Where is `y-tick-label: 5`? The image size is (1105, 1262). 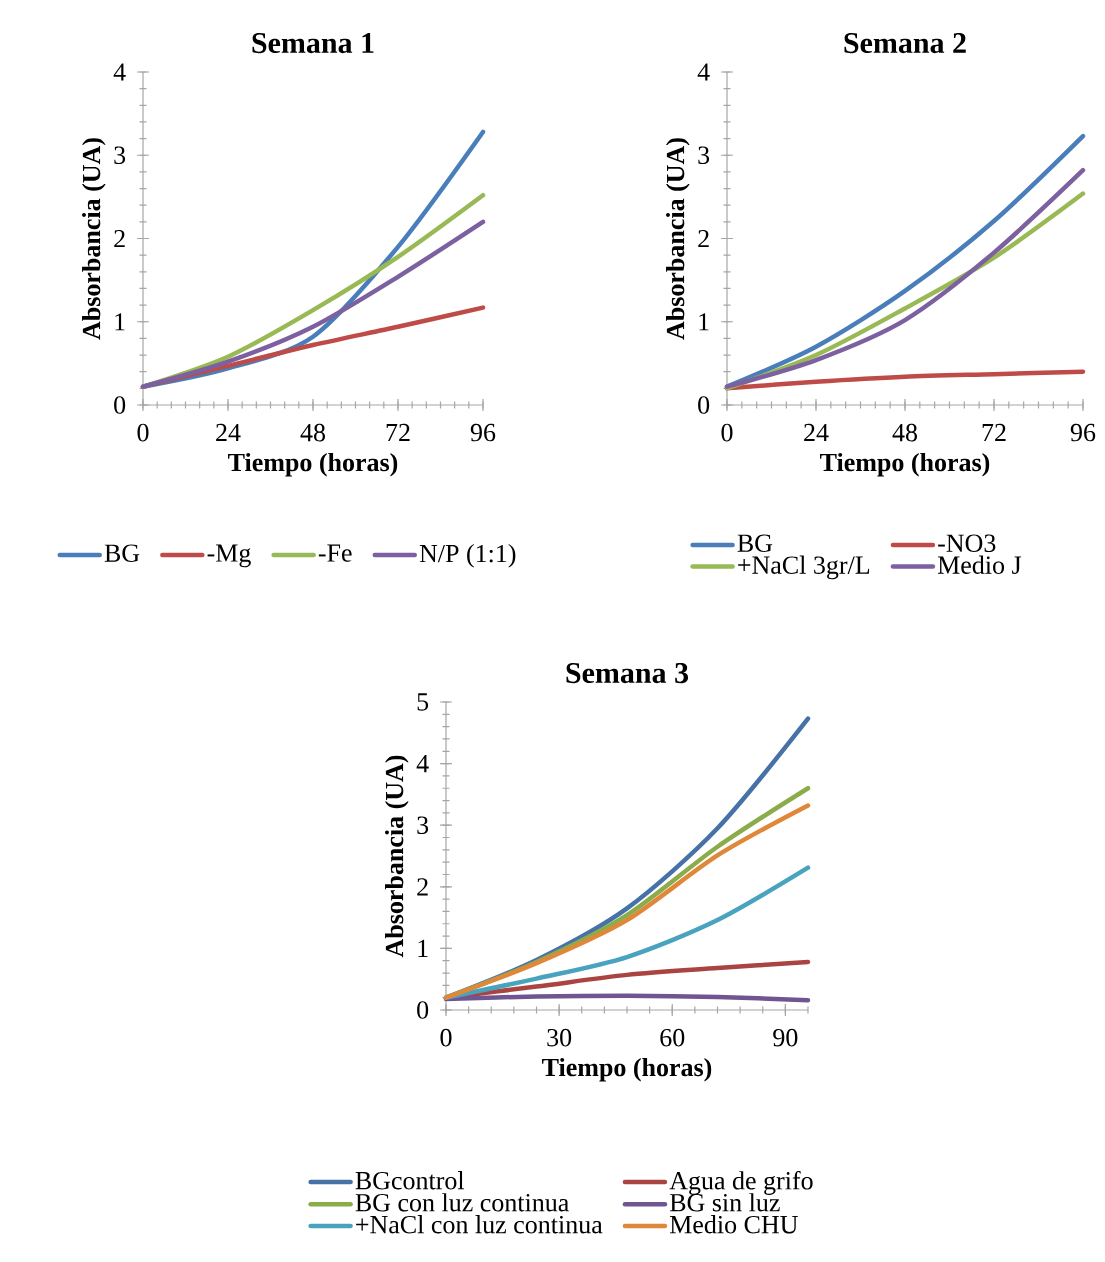 y-tick-label: 5 is located at coordinates (423, 702).